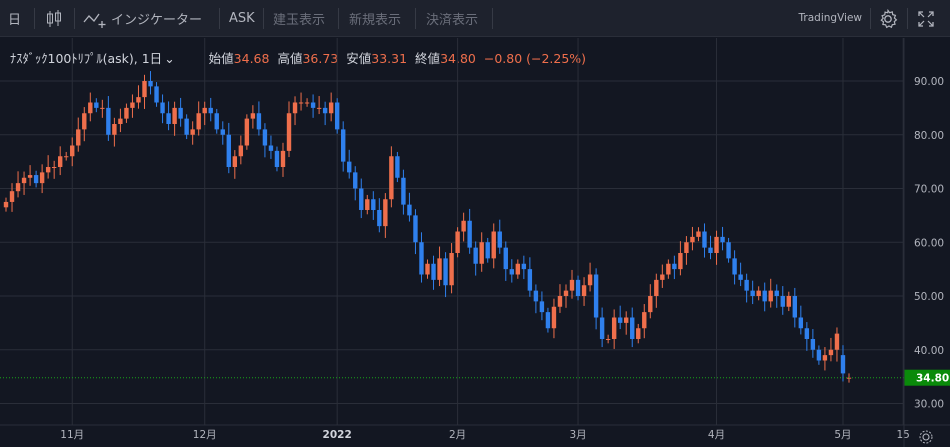 The image size is (950, 447). What do you see at coordinates (932, 379) in the screenshot?
I see `last-price-badge: 34.80` at bounding box center [932, 379].